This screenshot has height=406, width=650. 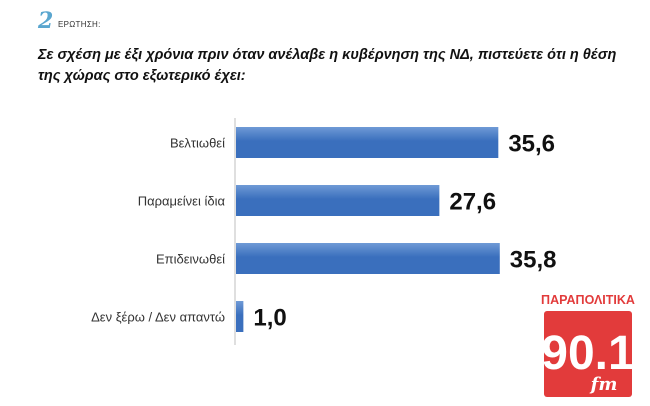 What do you see at coordinates (190, 259) in the screenshot?
I see `category-label-2: Επιδεινωθεί` at bounding box center [190, 259].